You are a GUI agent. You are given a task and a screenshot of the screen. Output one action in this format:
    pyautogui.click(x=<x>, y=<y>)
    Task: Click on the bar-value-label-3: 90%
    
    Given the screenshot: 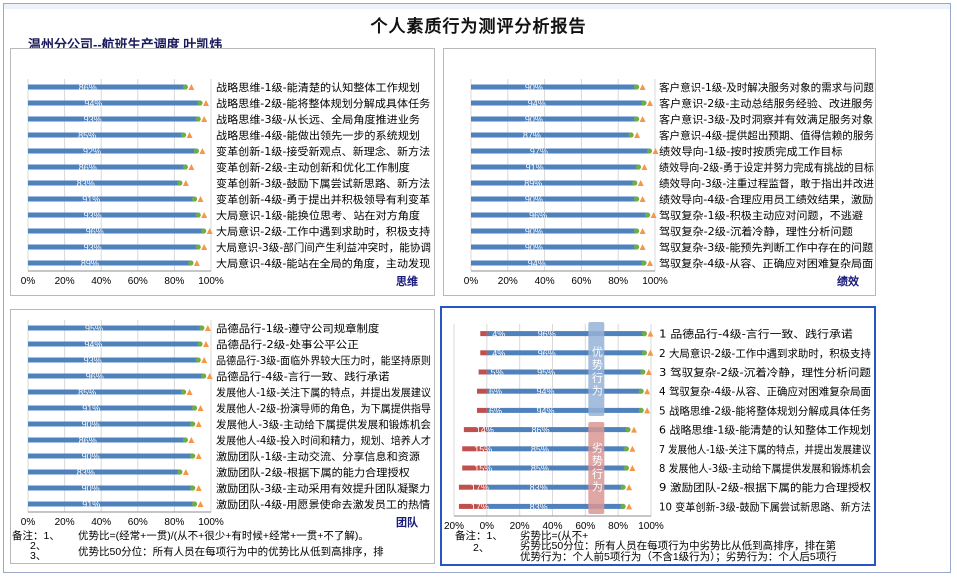 What is the action you would take?
    pyautogui.click(x=534, y=120)
    